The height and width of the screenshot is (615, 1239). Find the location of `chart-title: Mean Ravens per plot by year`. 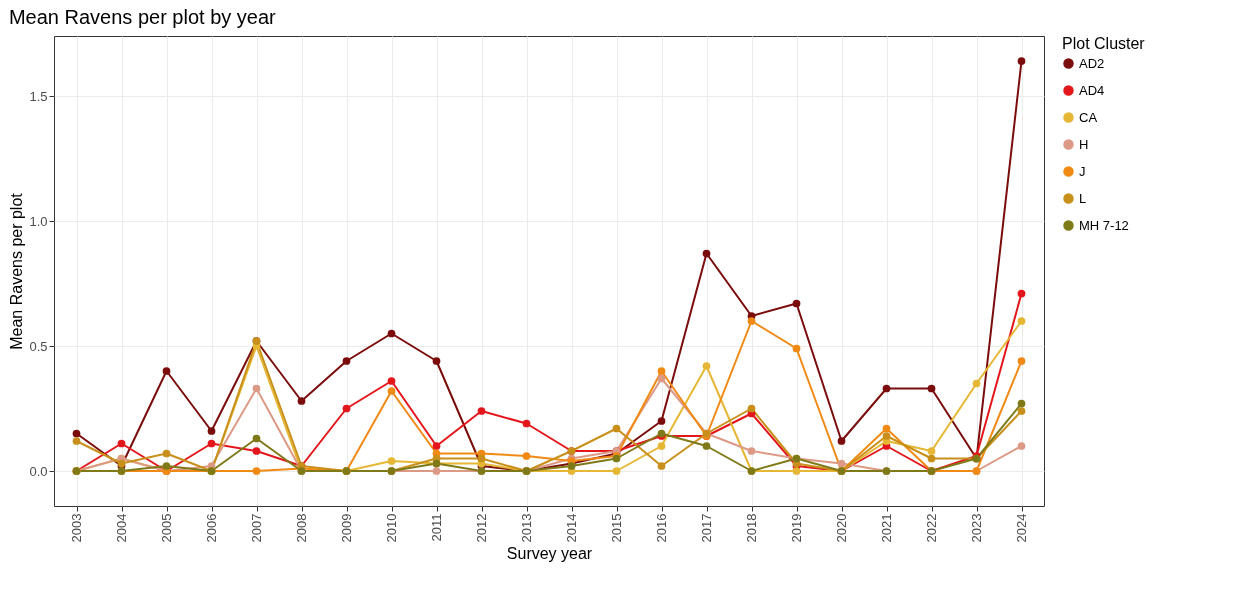

chart-title: Mean Ravens per plot by year is located at coordinates (142, 17).